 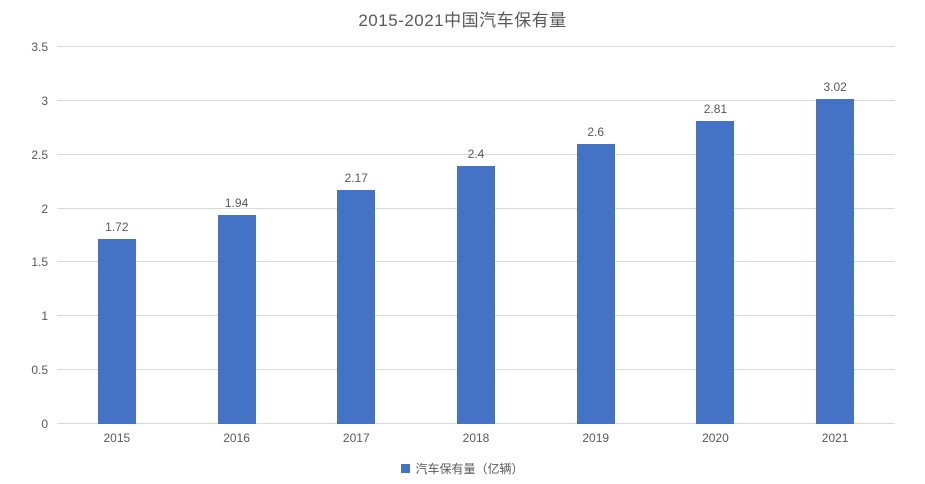 What do you see at coordinates (476, 438) in the screenshot?
I see `x-tick-label: 2018` at bounding box center [476, 438].